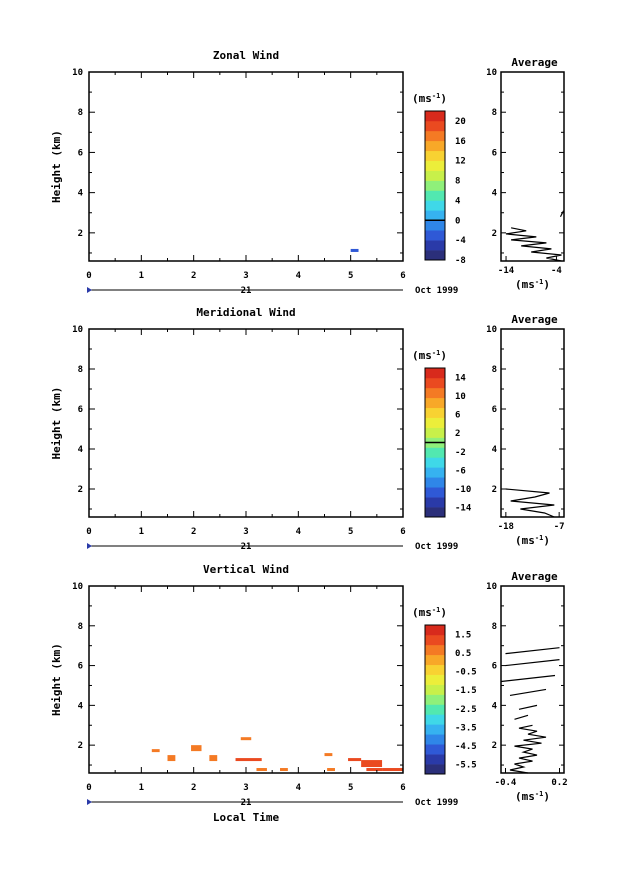  What do you see at coordinates (436, 291) in the screenshot?
I see `date-month-label: Oct 1999` at bounding box center [436, 291].